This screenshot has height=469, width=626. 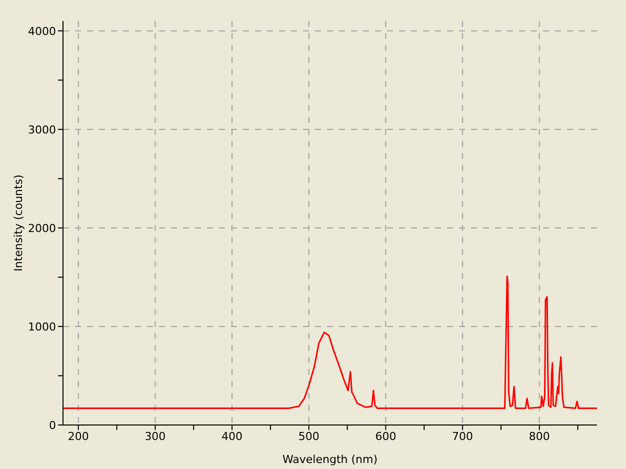 What do you see at coordinates (42, 228) in the screenshot?
I see `y-tick-label: 2000` at bounding box center [42, 228].